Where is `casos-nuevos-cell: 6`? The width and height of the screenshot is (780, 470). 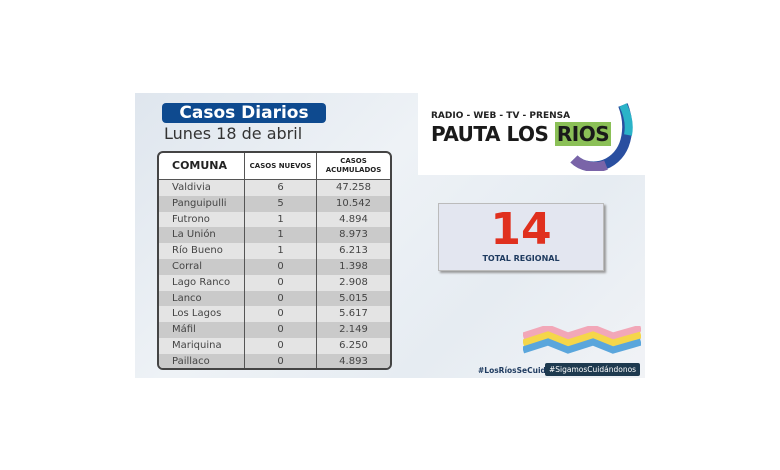
casos-nuevos-cell: 6 is located at coordinates (281, 188).